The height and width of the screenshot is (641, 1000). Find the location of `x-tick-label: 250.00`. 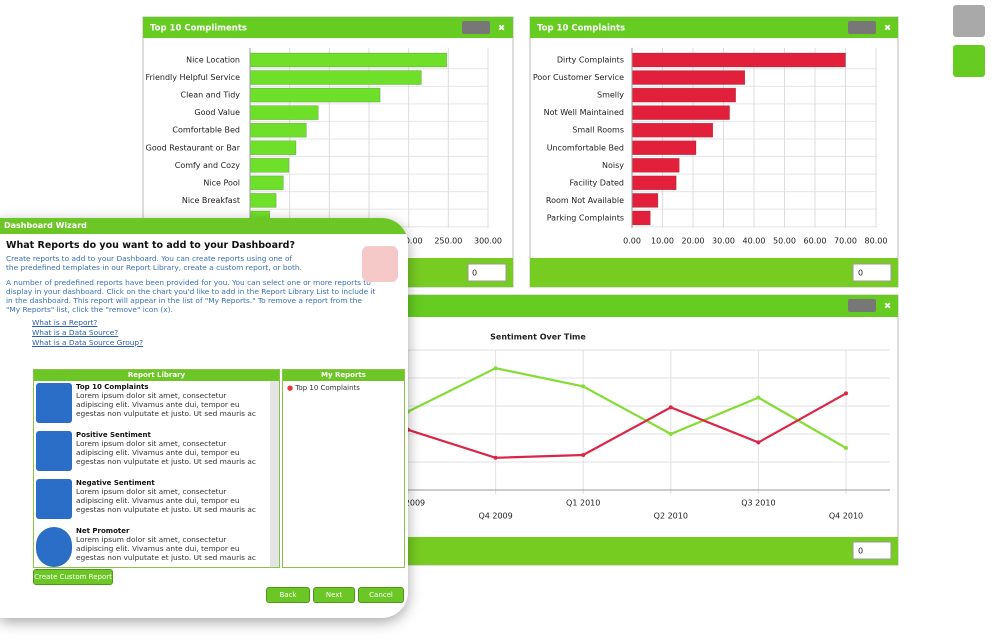

x-tick-label: 250.00 is located at coordinates (448, 241).